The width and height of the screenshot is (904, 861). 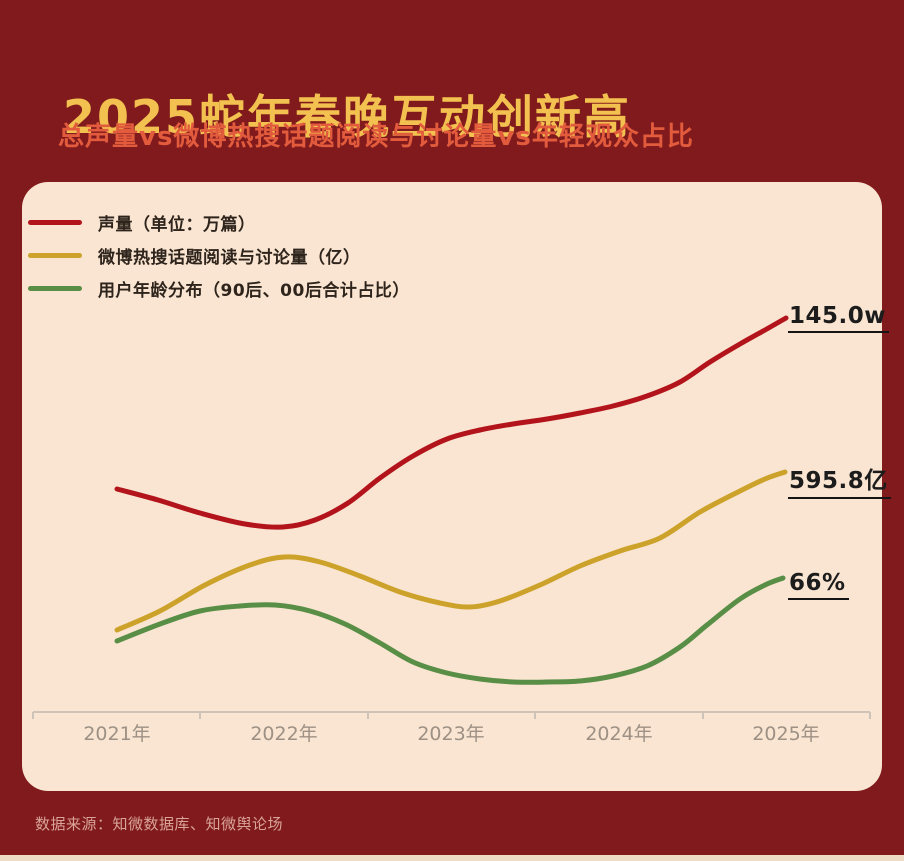 I want to click on value-label-voice: 145.0w, so click(x=838, y=318).